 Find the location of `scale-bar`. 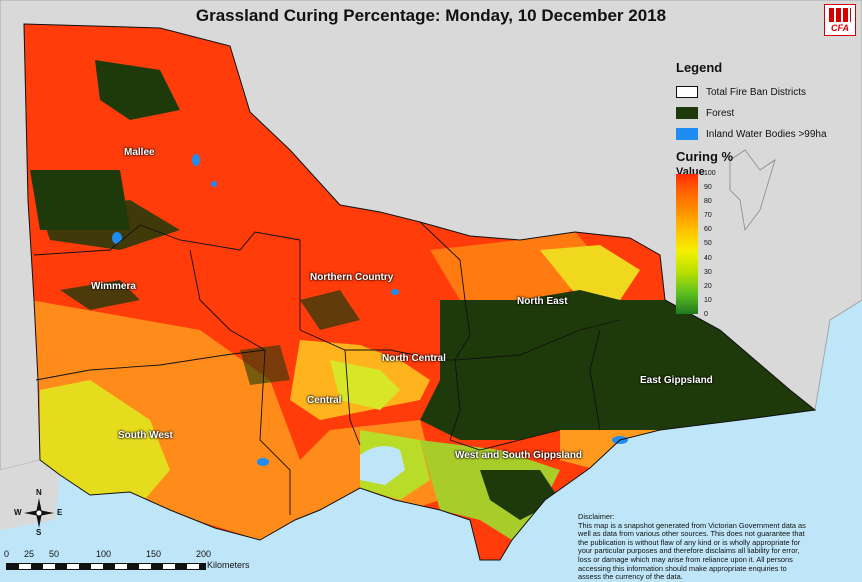

scale-bar is located at coordinates (106, 566).